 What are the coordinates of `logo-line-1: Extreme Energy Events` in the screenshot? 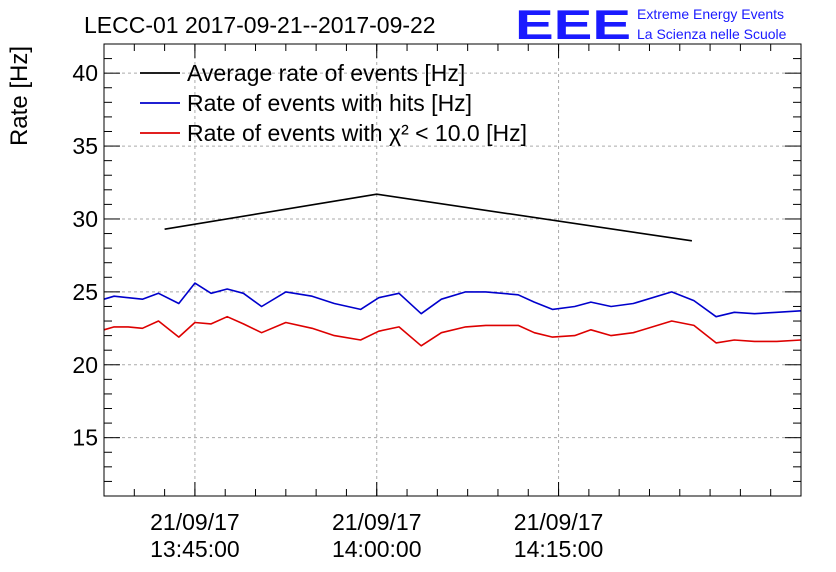 It's located at (710, 14).